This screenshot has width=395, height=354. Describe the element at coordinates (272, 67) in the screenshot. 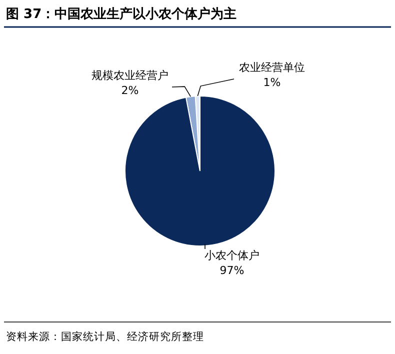

I see `slice-label: 农业经营单位` at that location.